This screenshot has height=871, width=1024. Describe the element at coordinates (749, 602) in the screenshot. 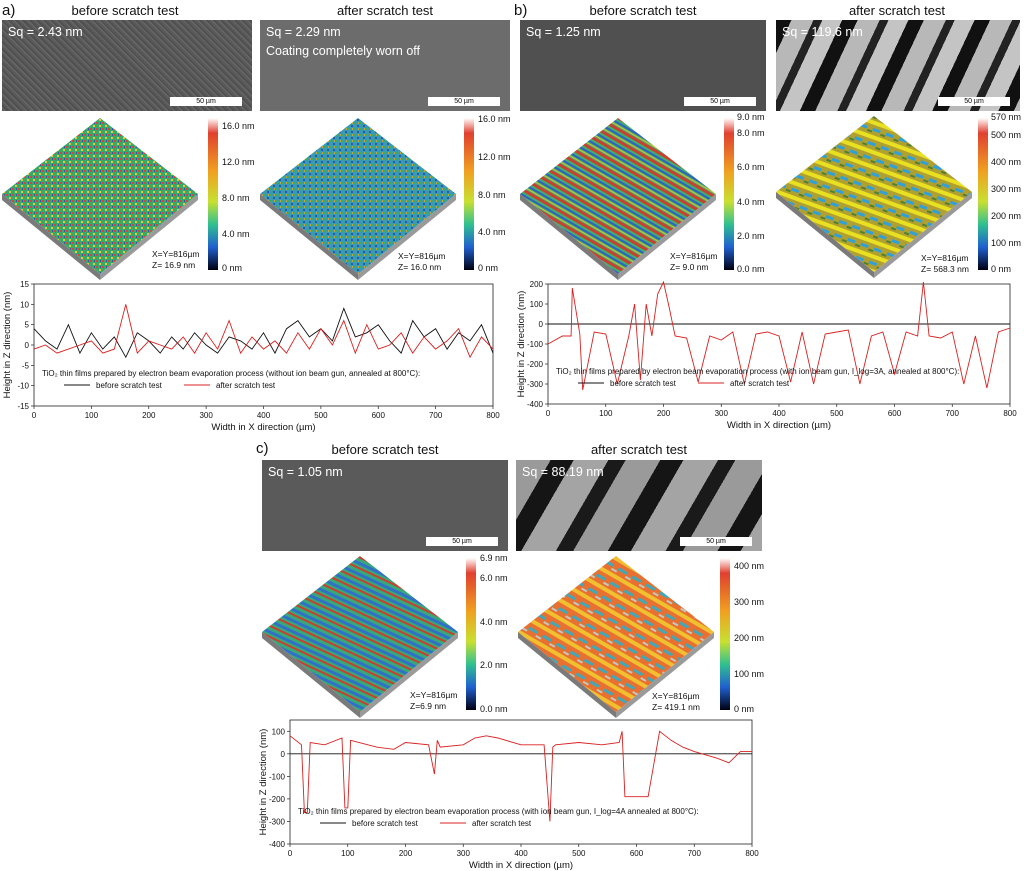

I see `panel-c-after-cb-tick-1: 300 nm` at that location.